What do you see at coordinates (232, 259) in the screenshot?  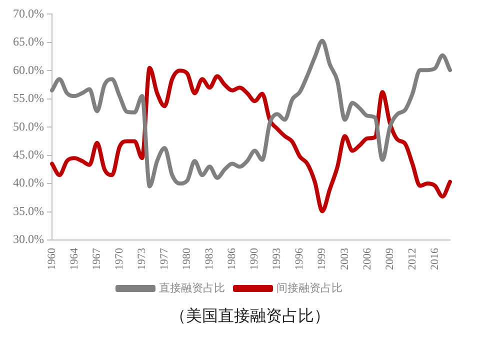 I see `x-tick-label: 1986` at bounding box center [232, 259].